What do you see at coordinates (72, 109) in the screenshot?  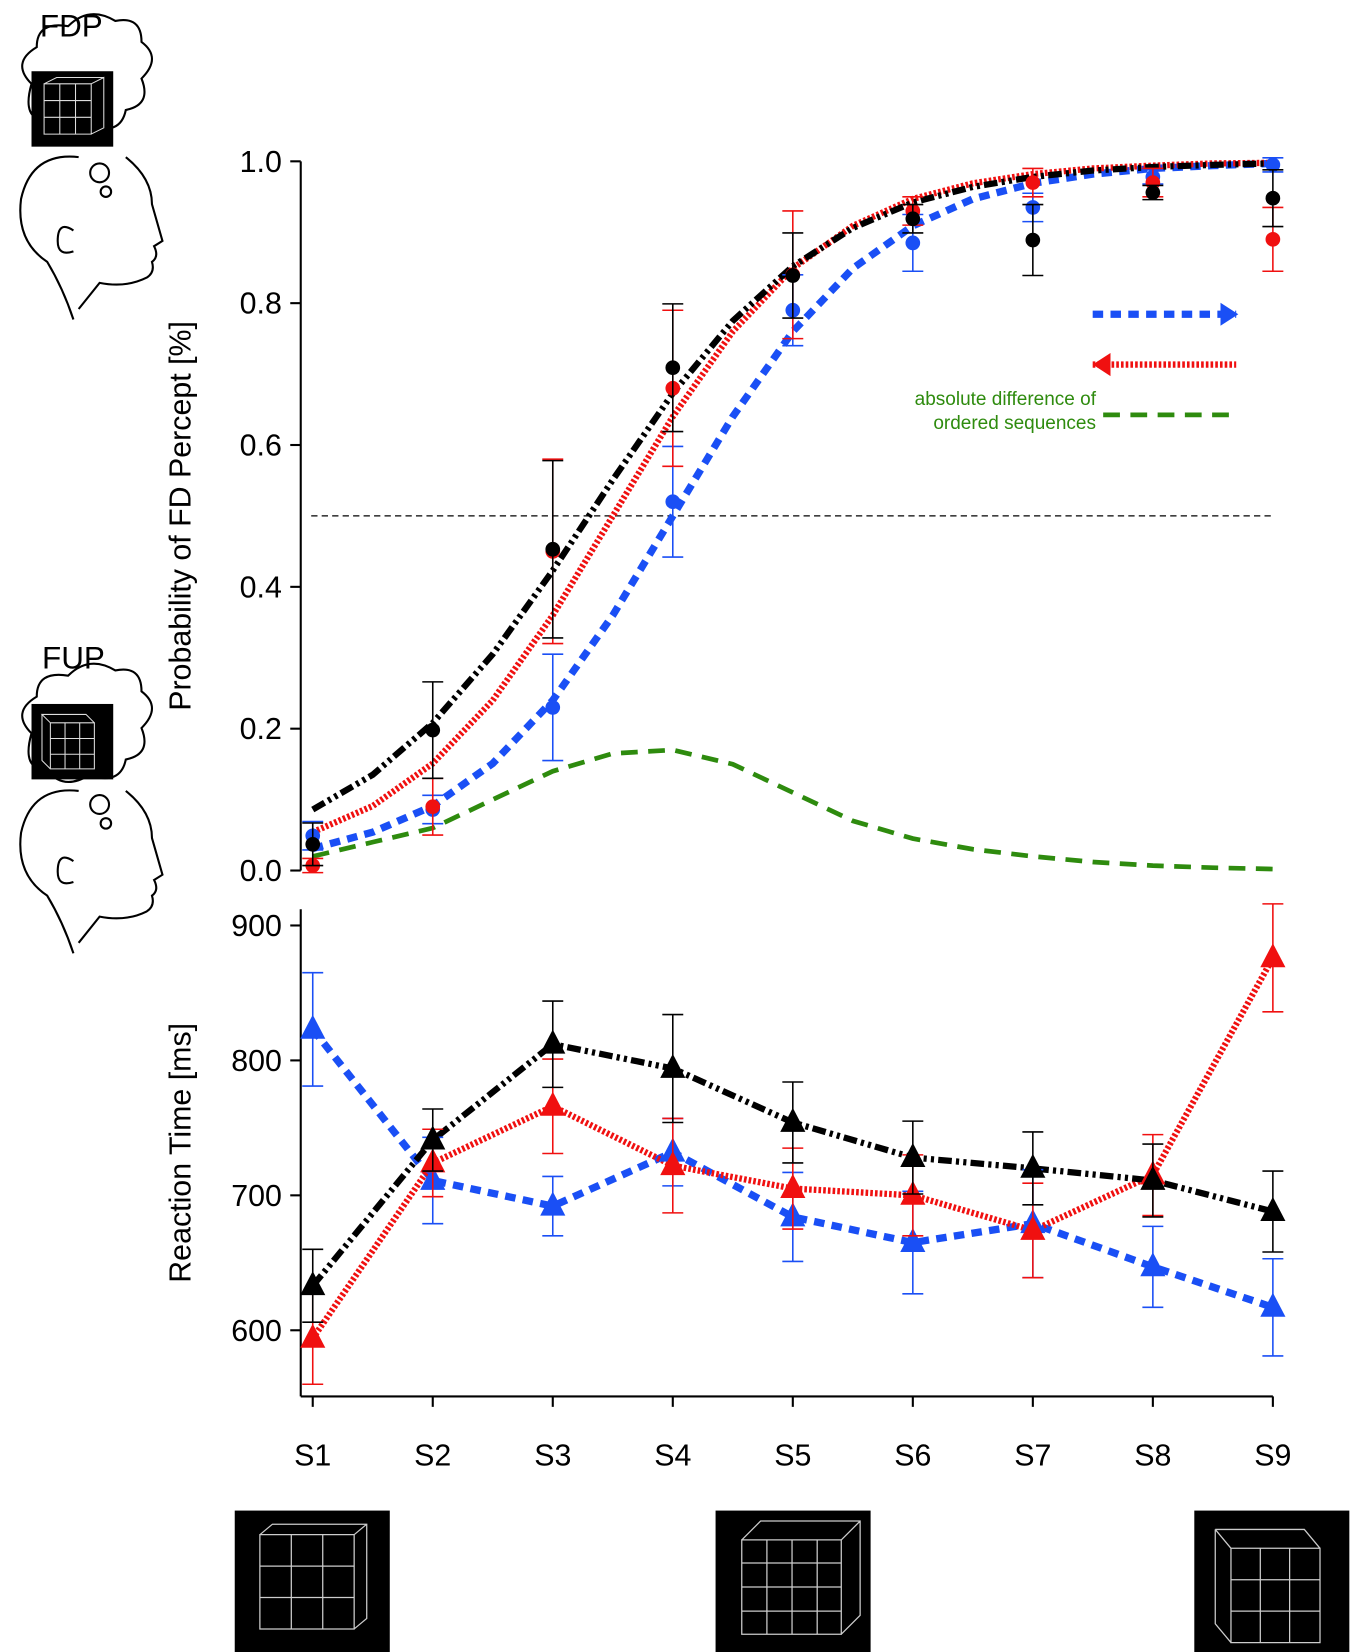 I see `fdp-cube` at bounding box center [72, 109].